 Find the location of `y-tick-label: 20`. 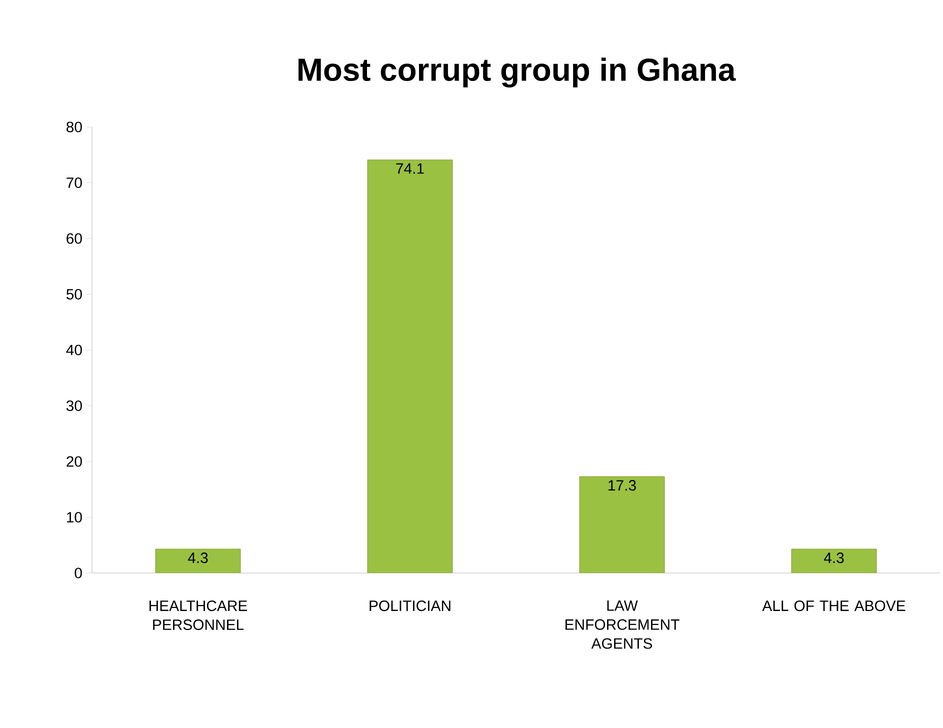

y-tick-label: 20 is located at coordinates (74, 461).